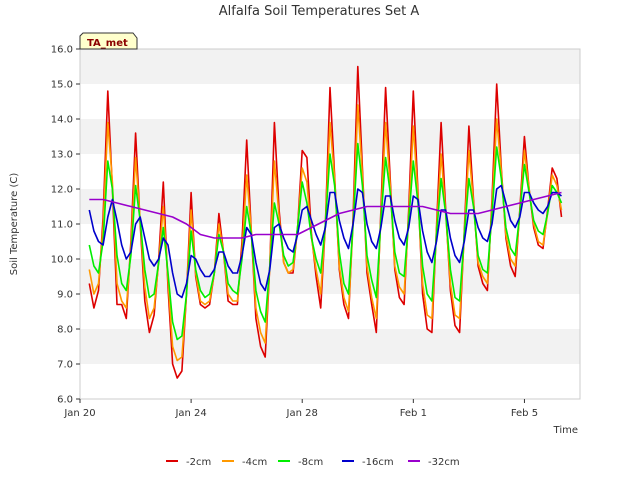 This screenshot has height=480, width=640. What do you see at coordinates (413, 413) in the screenshot?
I see `x-tick-label: Feb 1` at bounding box center [413, 413].